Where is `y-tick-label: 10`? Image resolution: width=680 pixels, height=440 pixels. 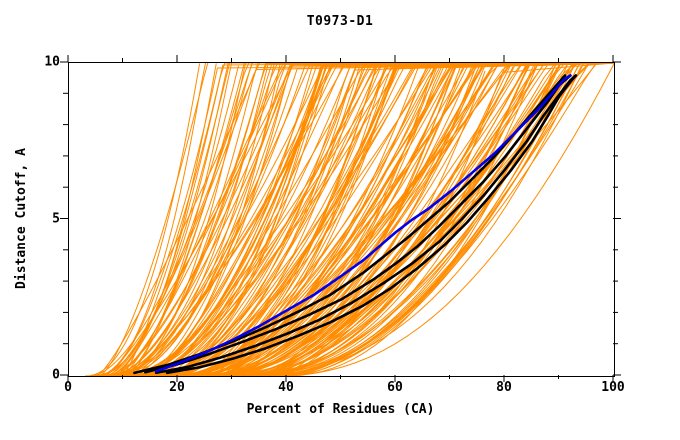 y-tick-label: 10 is located at coordinates (52, 62).